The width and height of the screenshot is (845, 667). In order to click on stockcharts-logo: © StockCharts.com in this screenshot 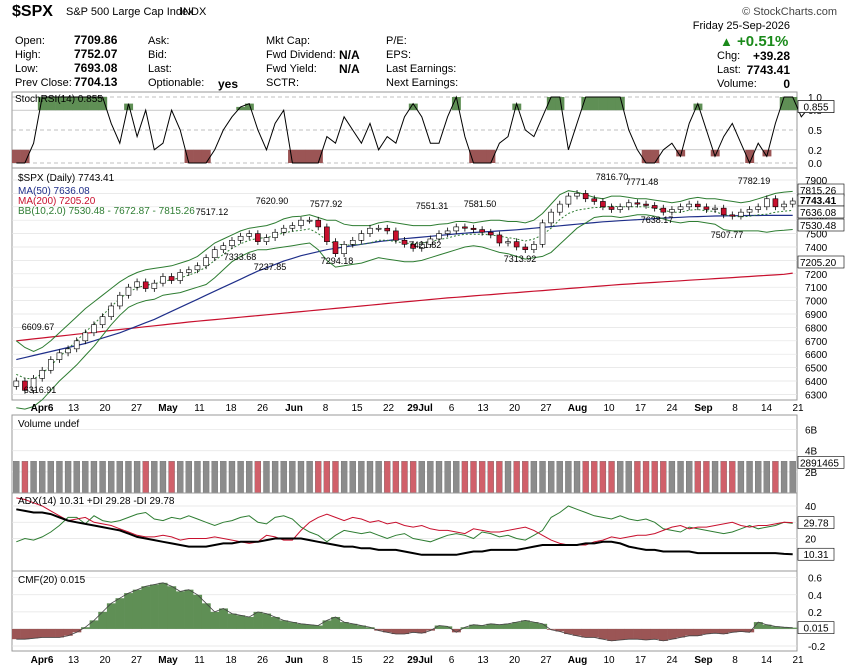, I will do `click(789, 12)`.